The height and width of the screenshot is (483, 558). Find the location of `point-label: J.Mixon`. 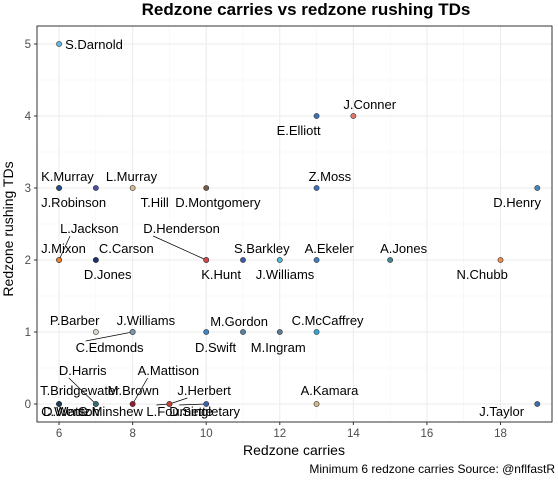

point-label: J.Mixon is located at coordinates (63, 248).